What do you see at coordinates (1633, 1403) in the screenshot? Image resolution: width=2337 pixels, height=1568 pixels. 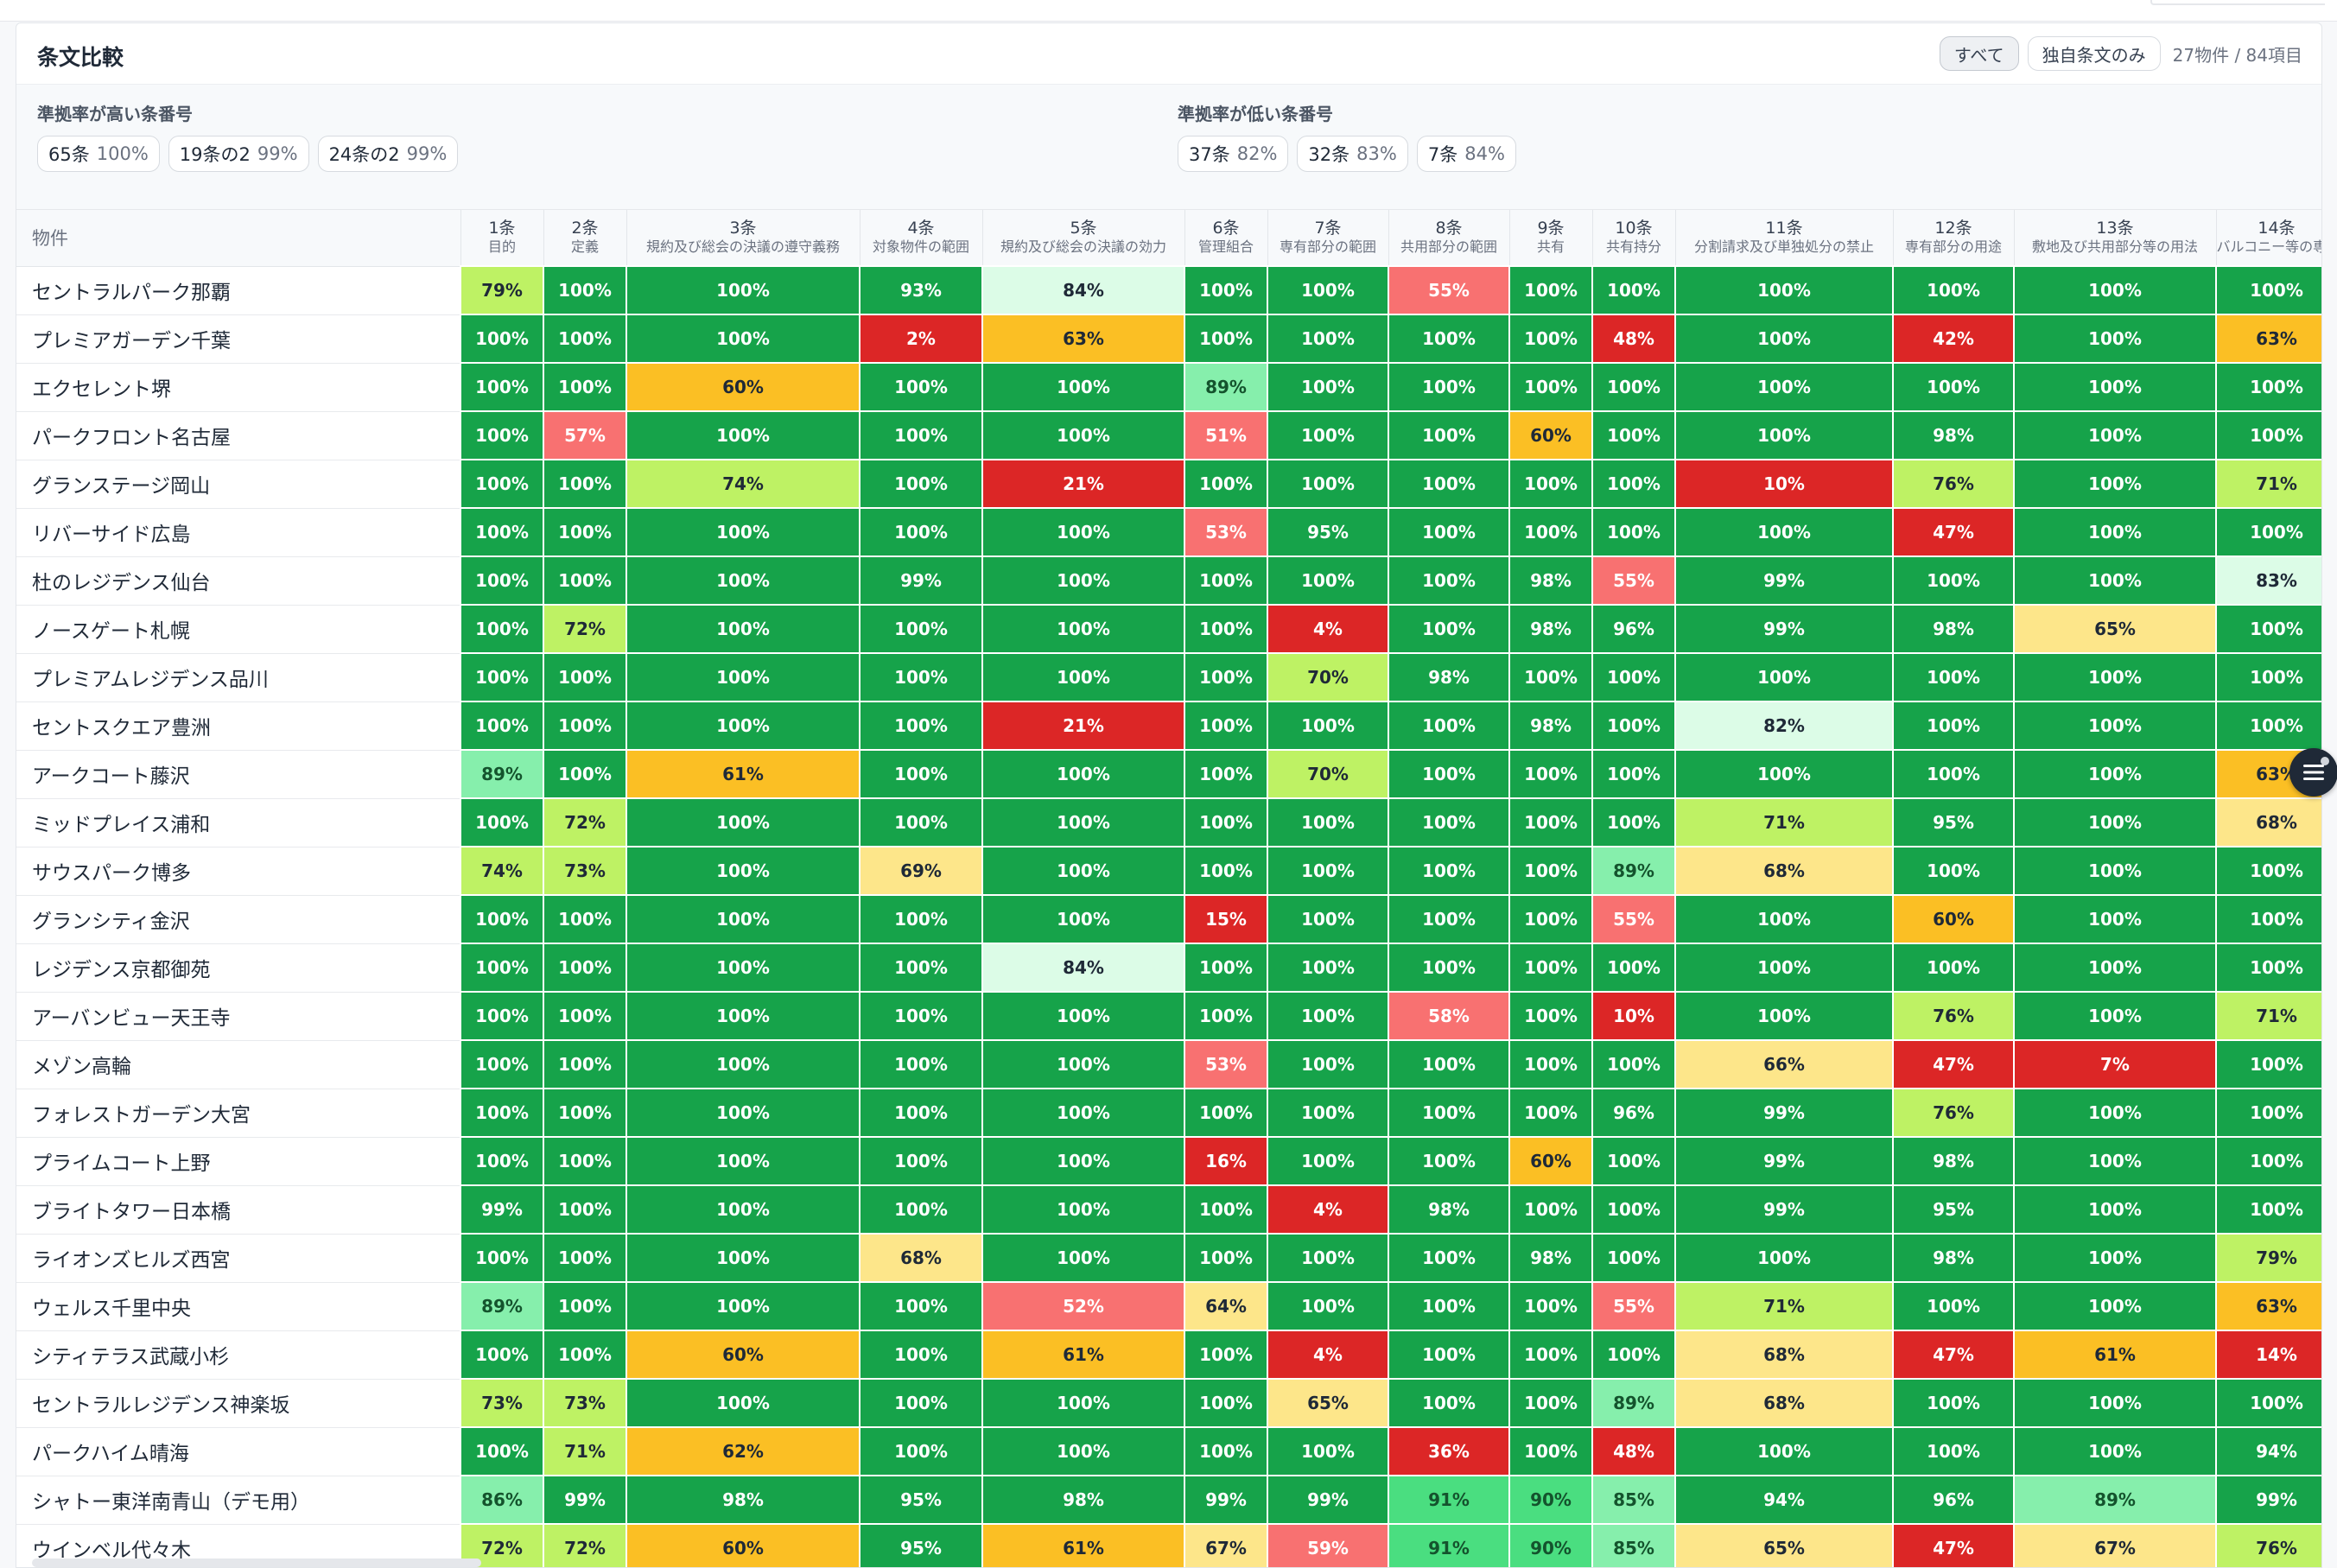 I see `compliance-cell: 89%` at bounding box center [1633, 1403].